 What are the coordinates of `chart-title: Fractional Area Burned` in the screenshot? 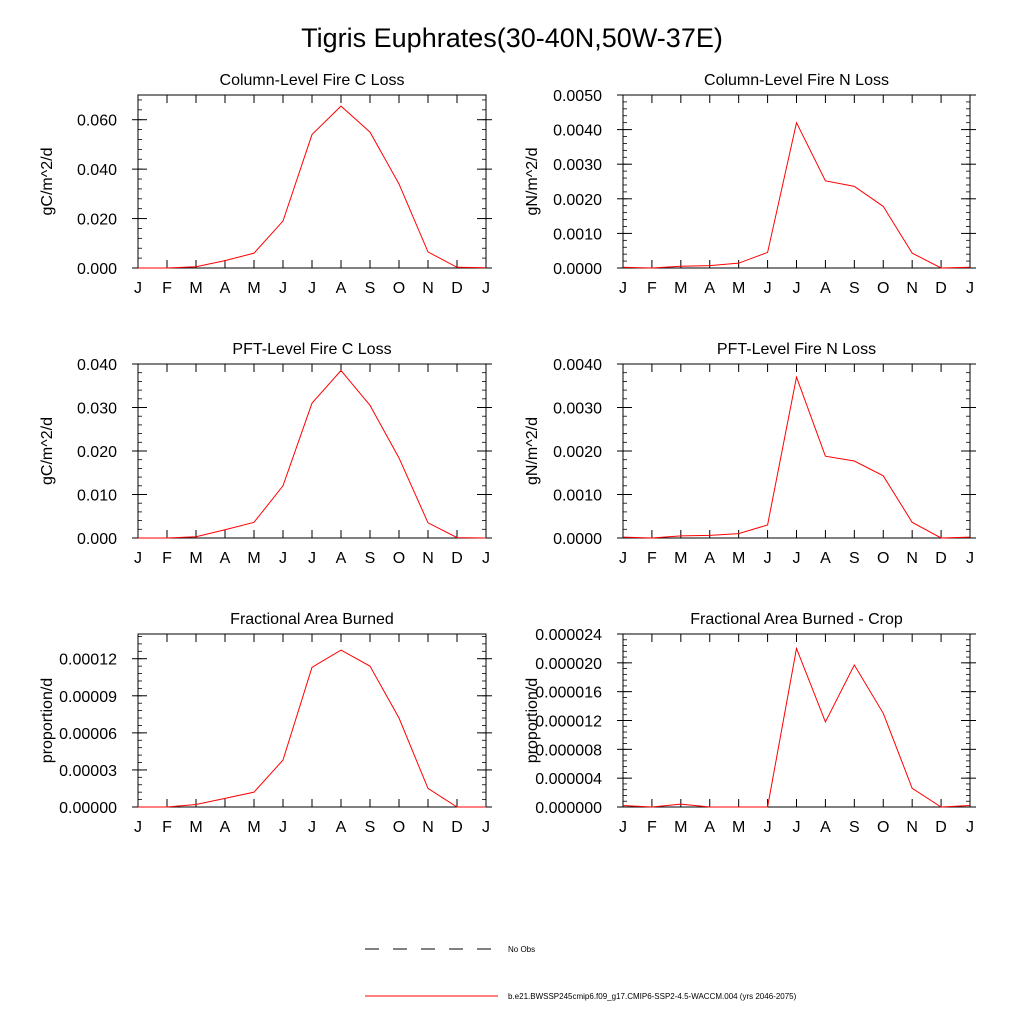 It's located at (312, 619).